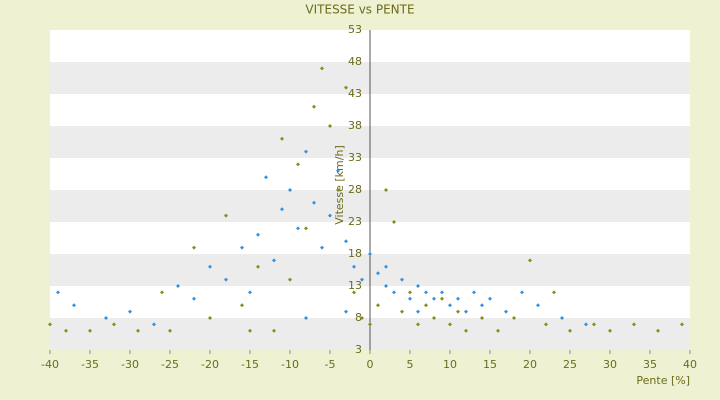  I want to click on y-tick-label: 18, so click(355, 253).